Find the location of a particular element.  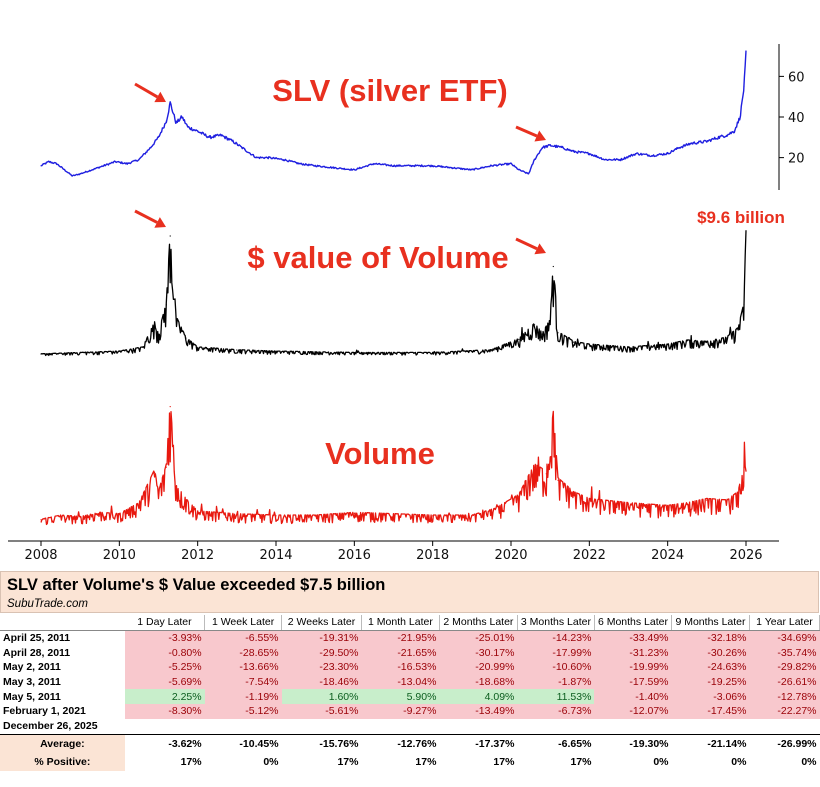

volume-title: Volume is located at coordinates (380, 453).